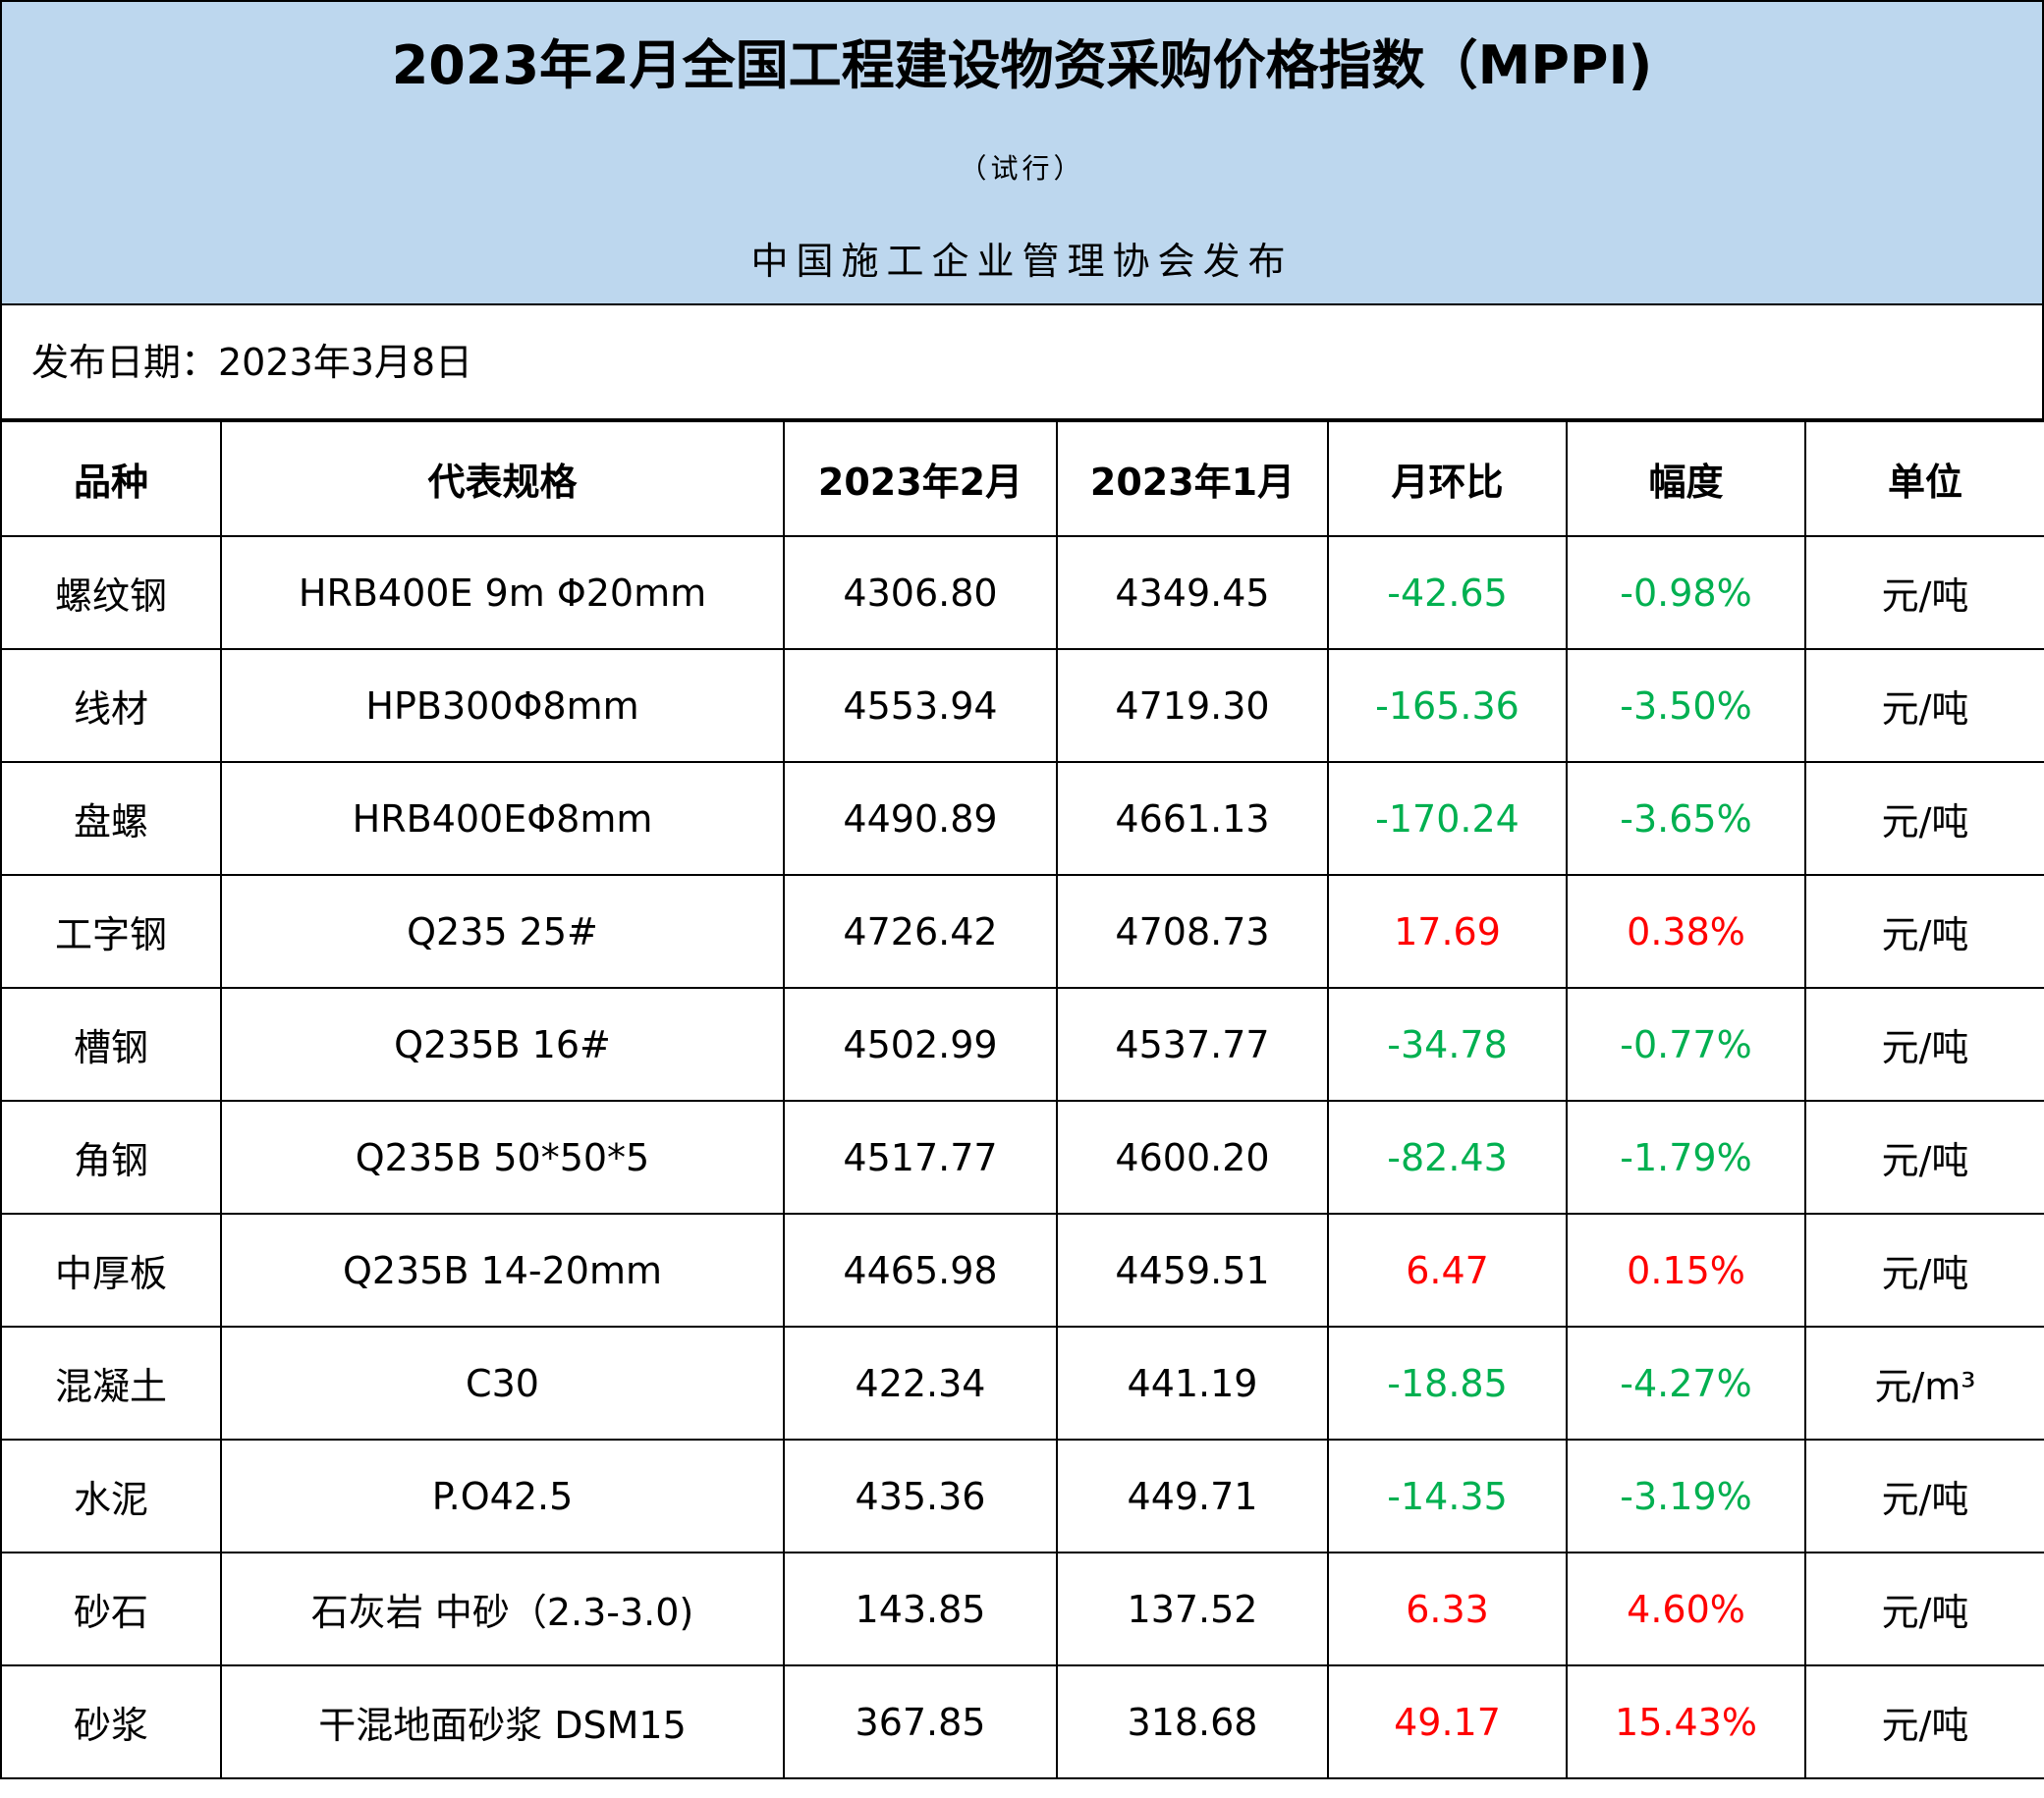 The image size is (2044, 1798). Describe the element at coordinates (111, 1496) in the screenshot. I see `cell-item: 水泥` at that location.